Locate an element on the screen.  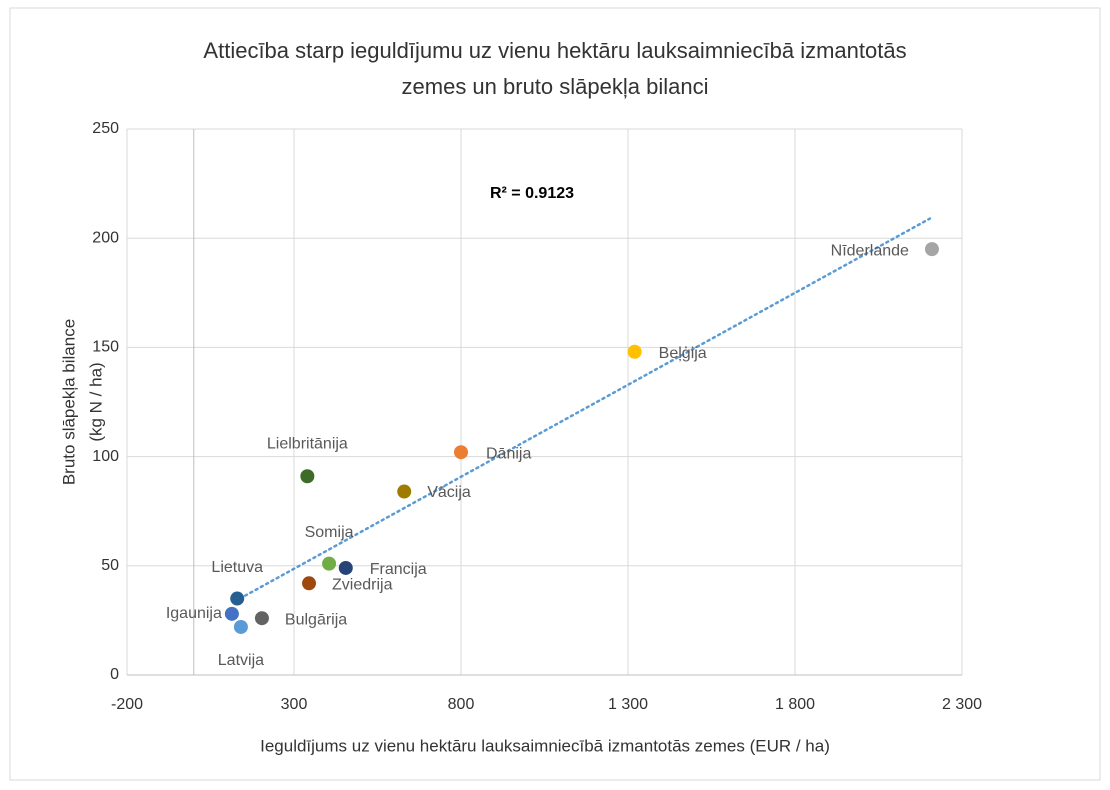
point-label: Dānija is located at coordinates (508, 453).